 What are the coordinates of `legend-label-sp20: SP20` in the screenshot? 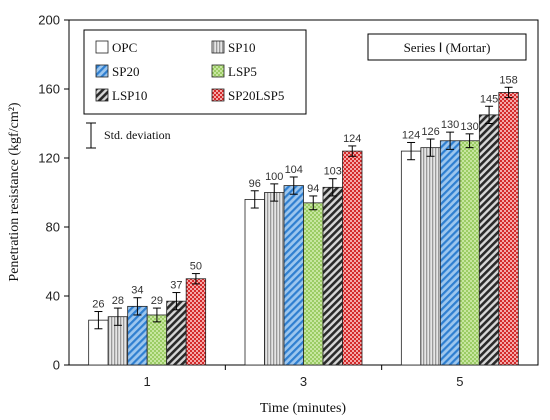 It's located at (125, 71).